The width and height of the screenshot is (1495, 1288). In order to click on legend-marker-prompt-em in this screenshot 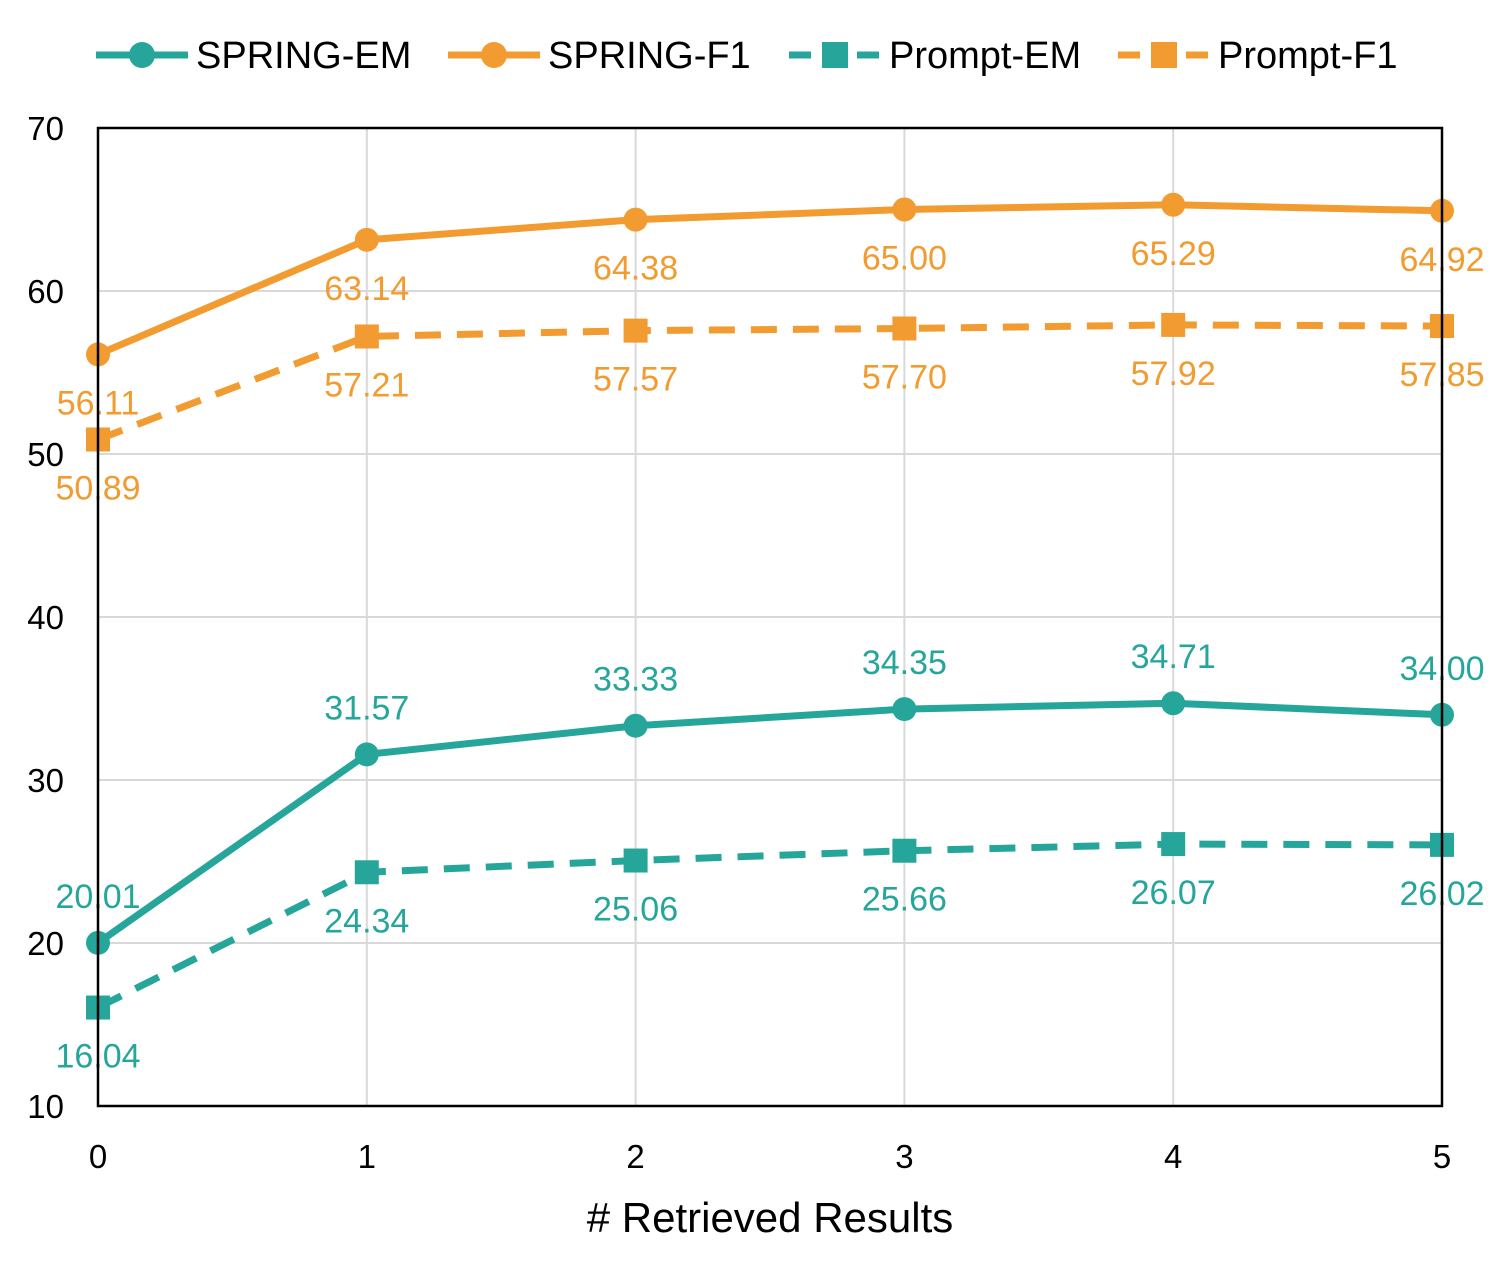, I will do `click(835, 55)`.